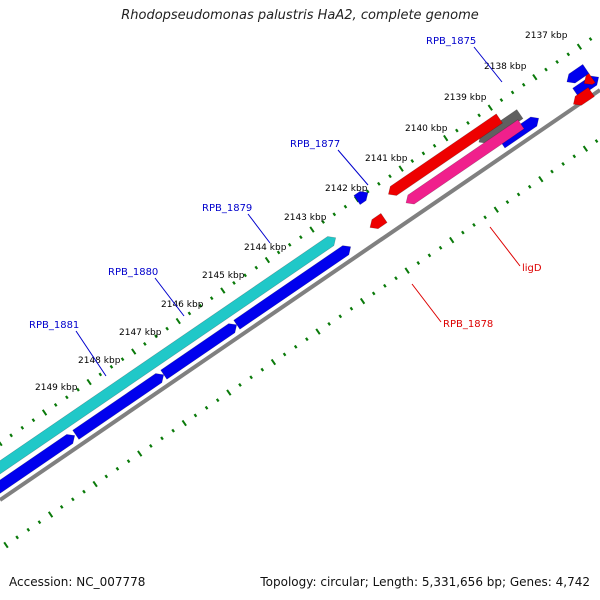 This screenshot has height=600, width=600. What do you see at coordinates (227, 208) in the screenshot?
I see `gene-label: RPB_1879` at bounding box center [227, 208].